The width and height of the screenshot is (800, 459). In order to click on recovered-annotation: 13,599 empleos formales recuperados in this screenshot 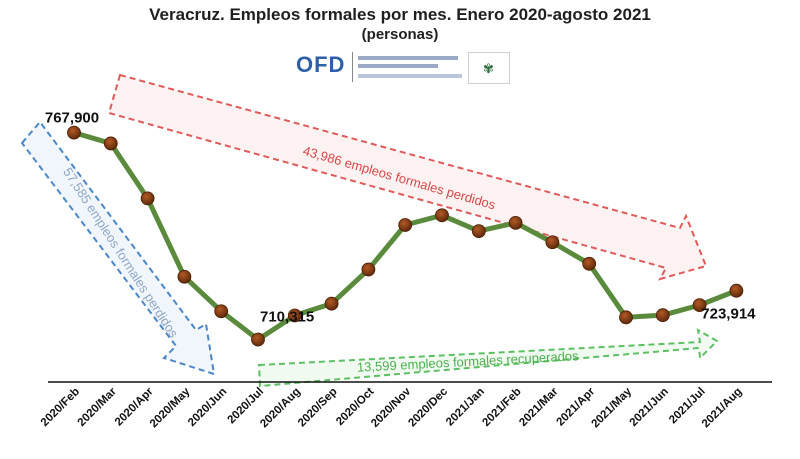, I will do `click(468, 361)`.